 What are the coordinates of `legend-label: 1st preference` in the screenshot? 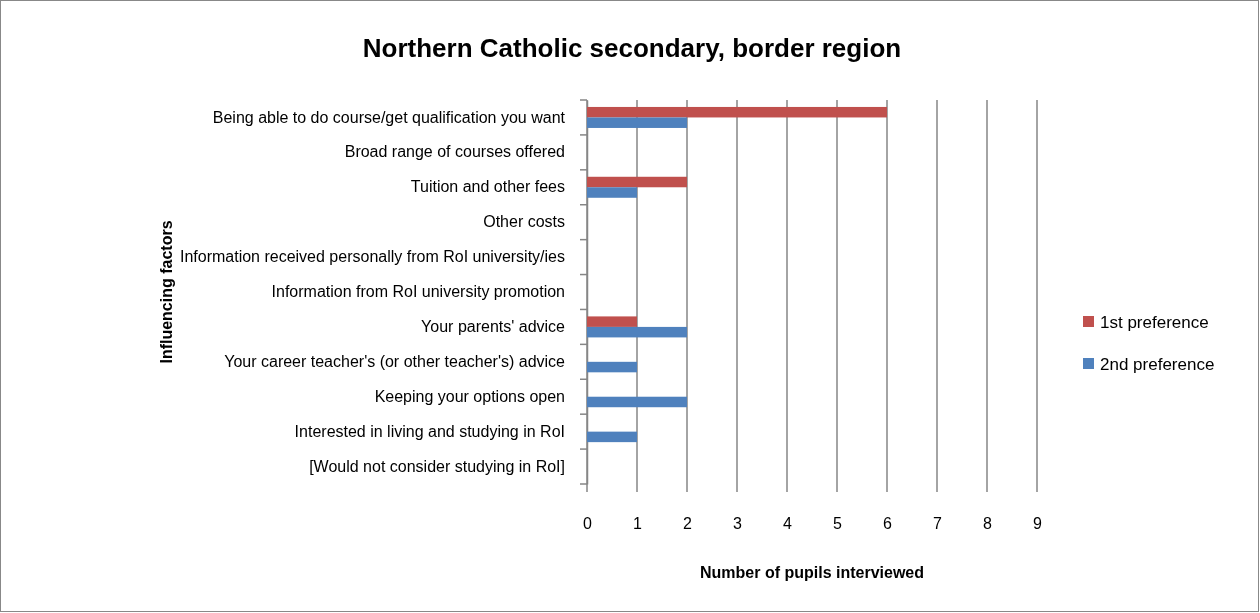 It's located at (1154, 322).